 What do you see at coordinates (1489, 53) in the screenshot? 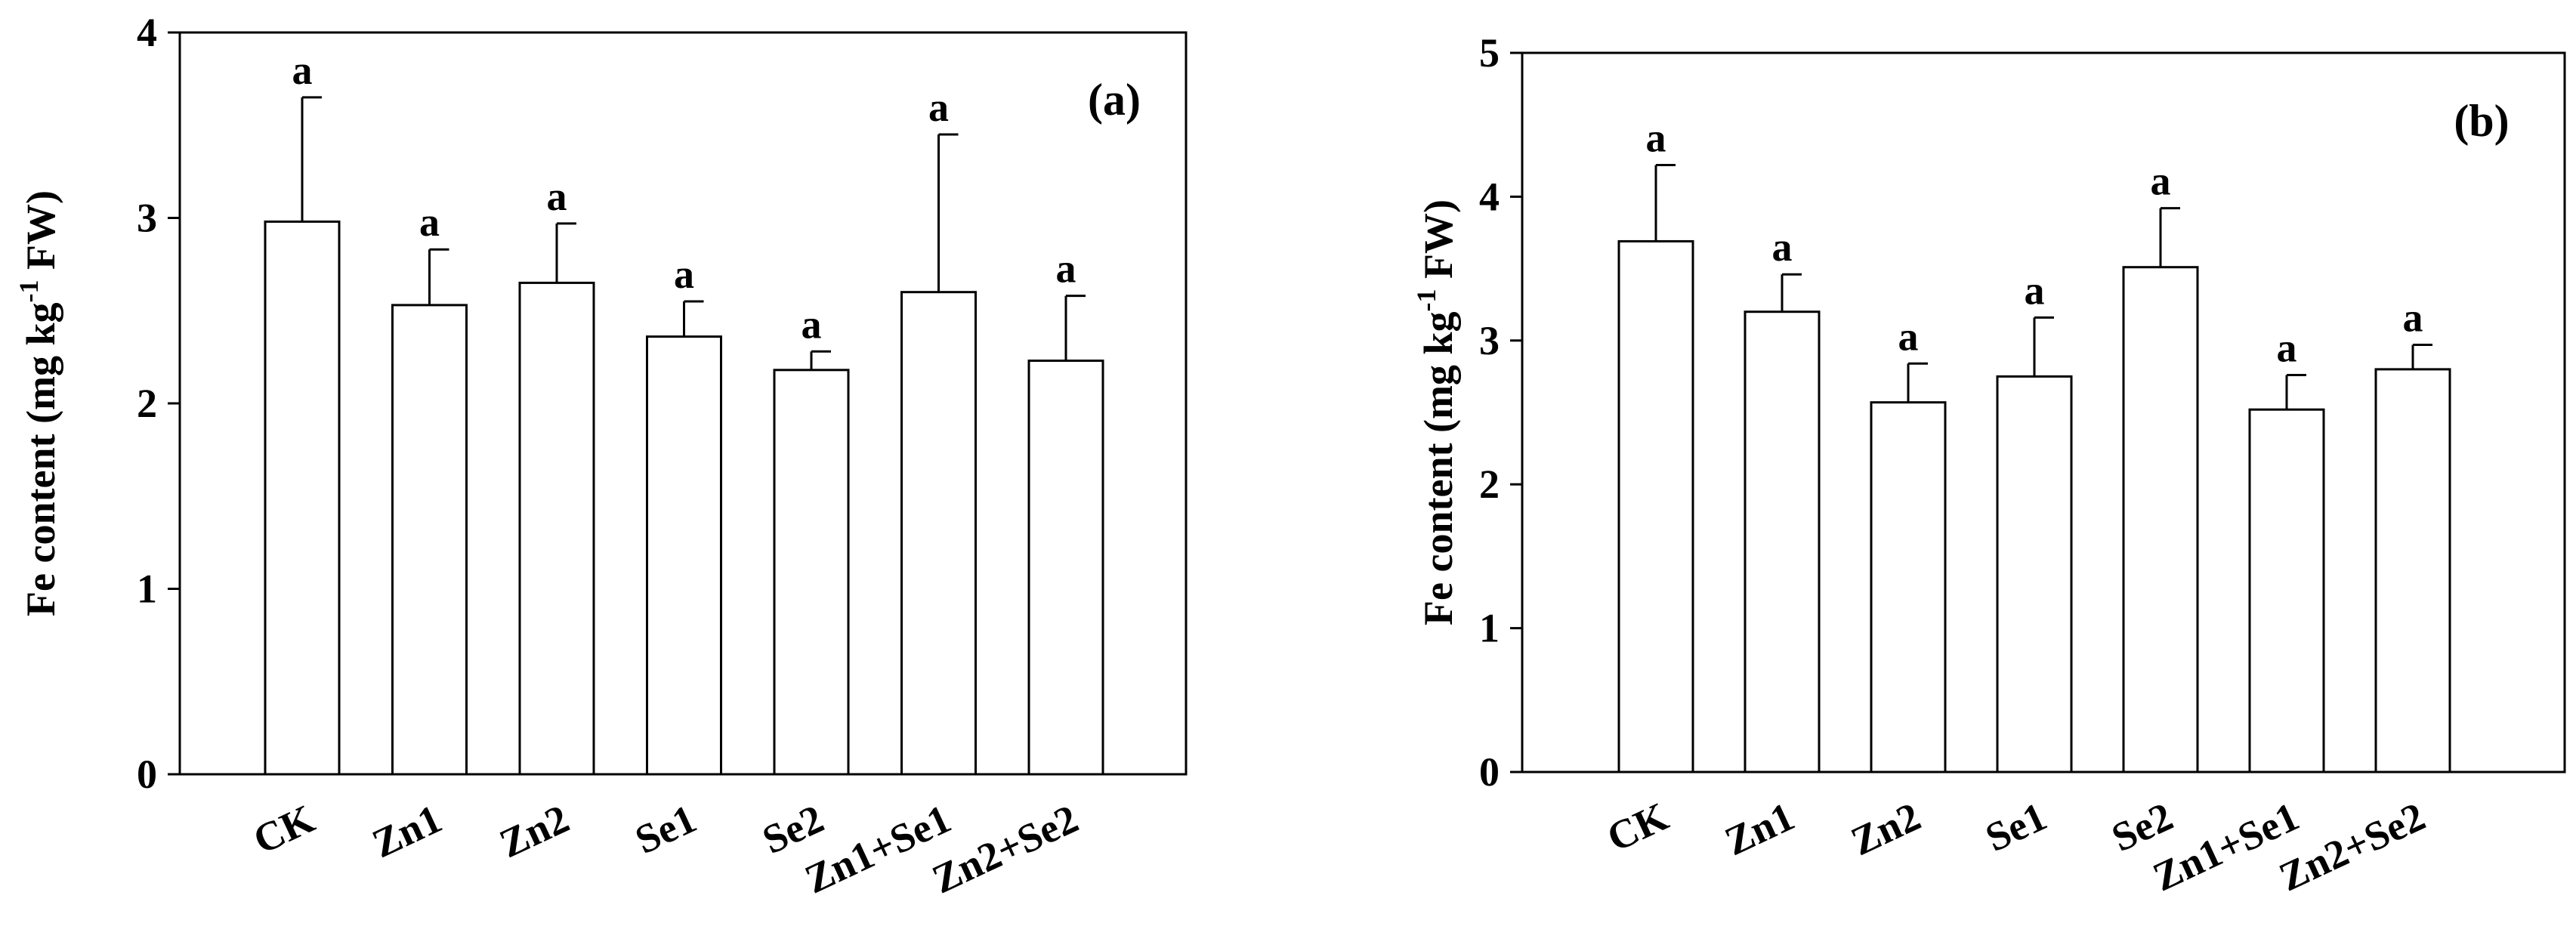
I see `y-tick-label: 5` at bounding box center [1489, 53].